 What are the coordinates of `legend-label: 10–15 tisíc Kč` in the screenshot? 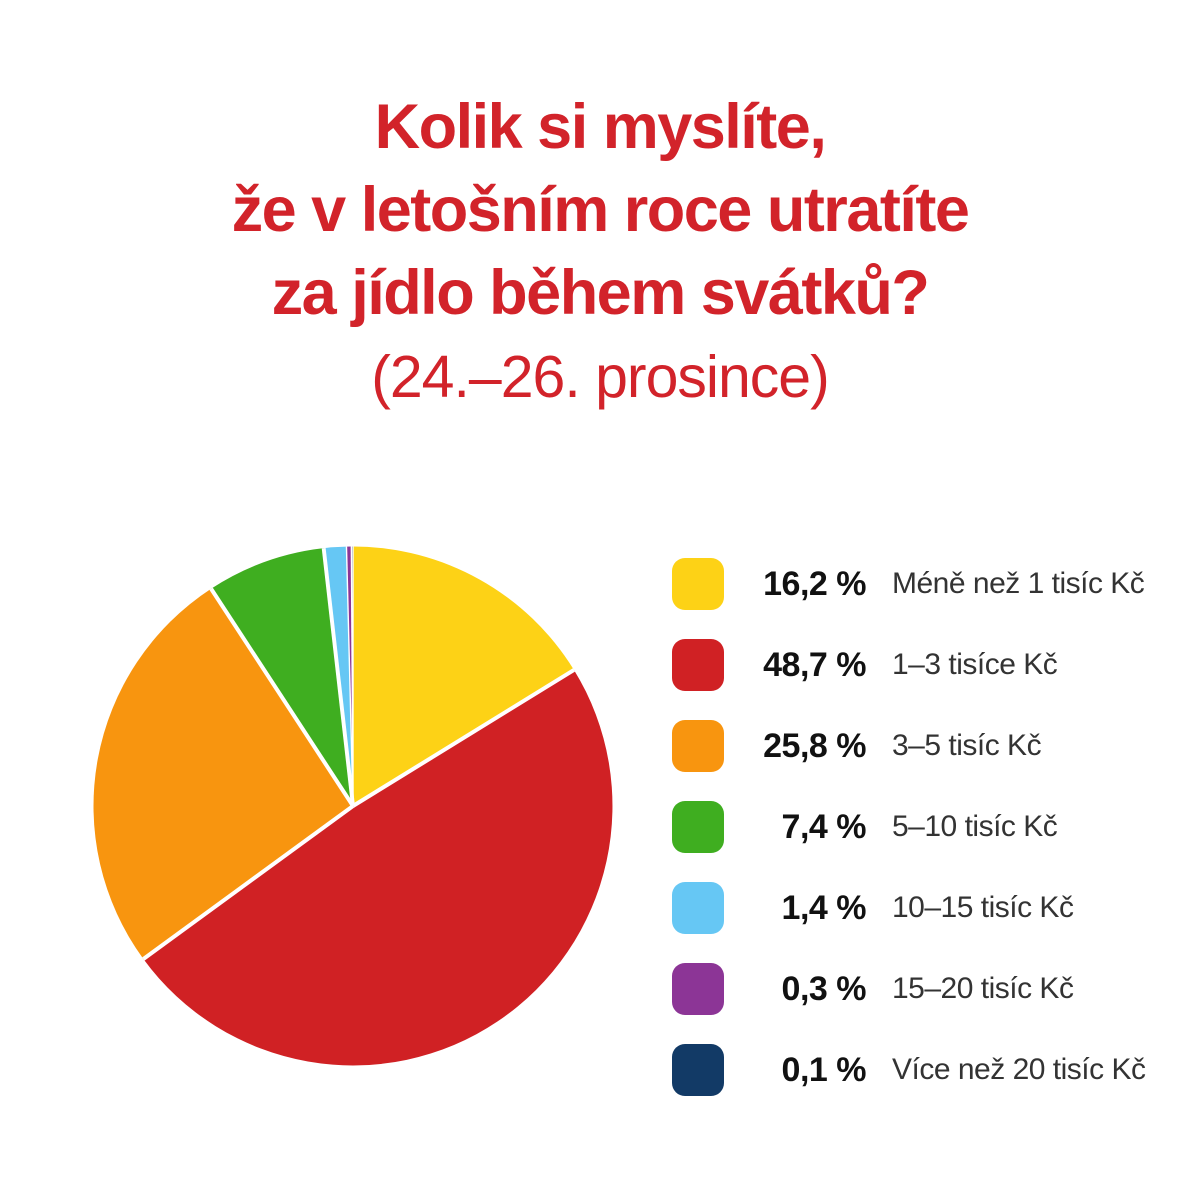 It's located at (983, 907).